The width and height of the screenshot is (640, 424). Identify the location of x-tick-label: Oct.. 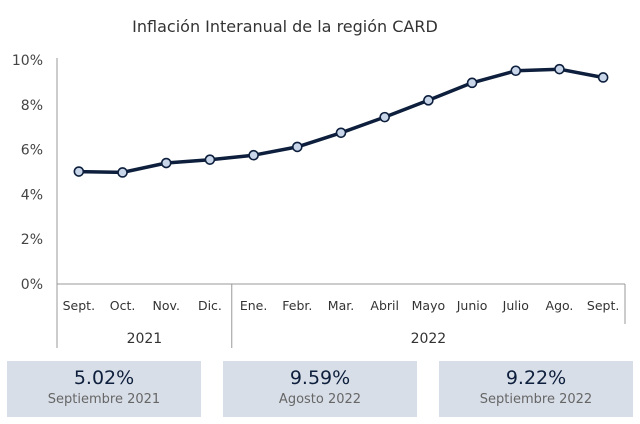
(123, 305).